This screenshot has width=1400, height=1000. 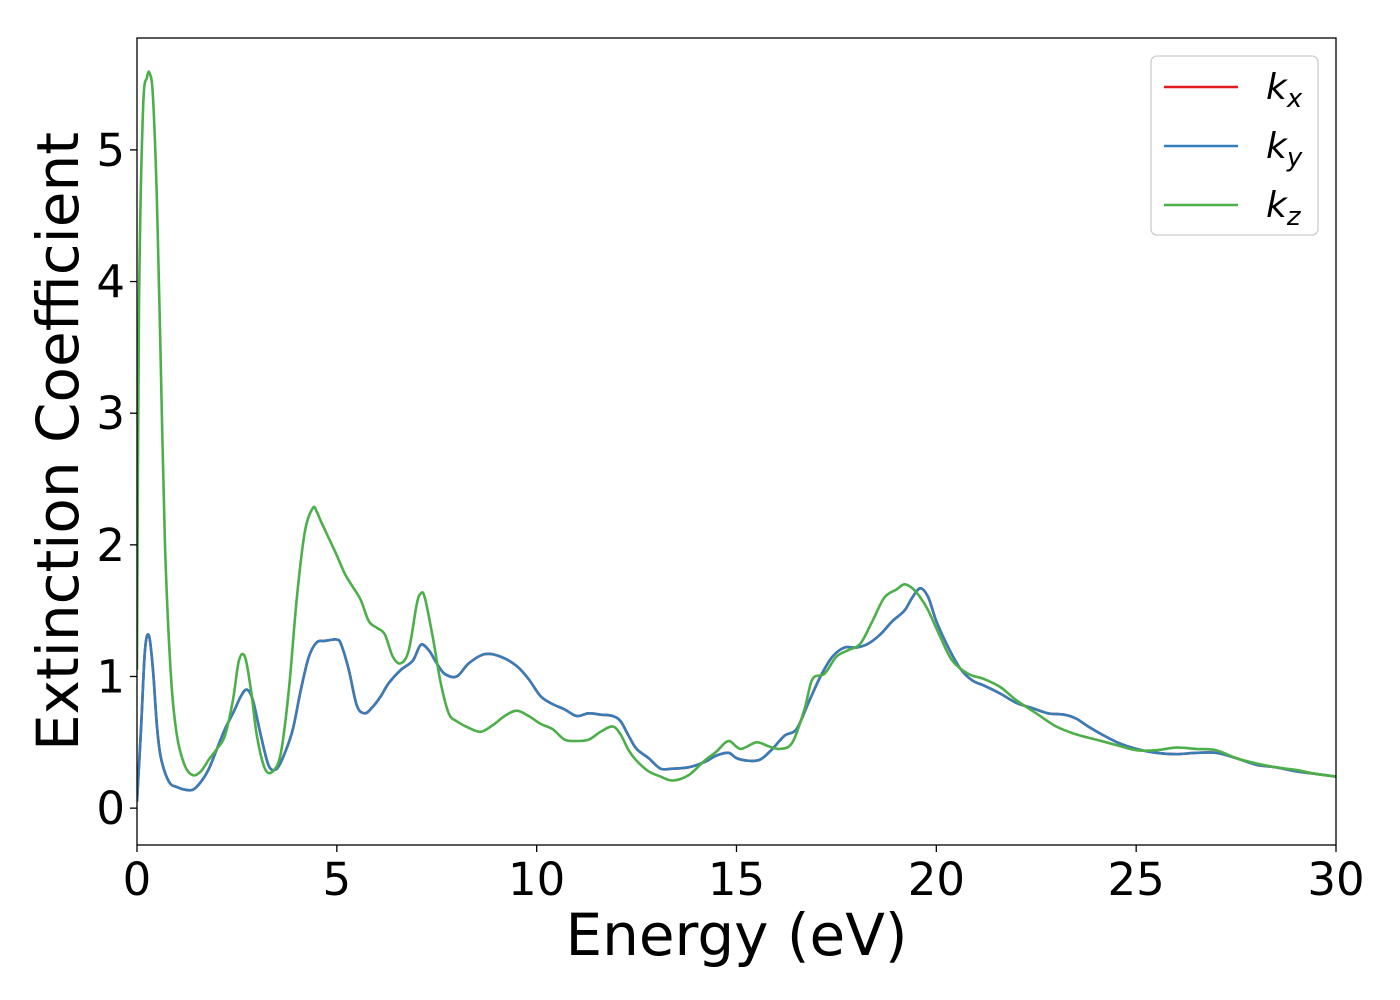 I want to click on y-axis-ticks: 0 1 2 3 4 5, so click(x=116, y=479).